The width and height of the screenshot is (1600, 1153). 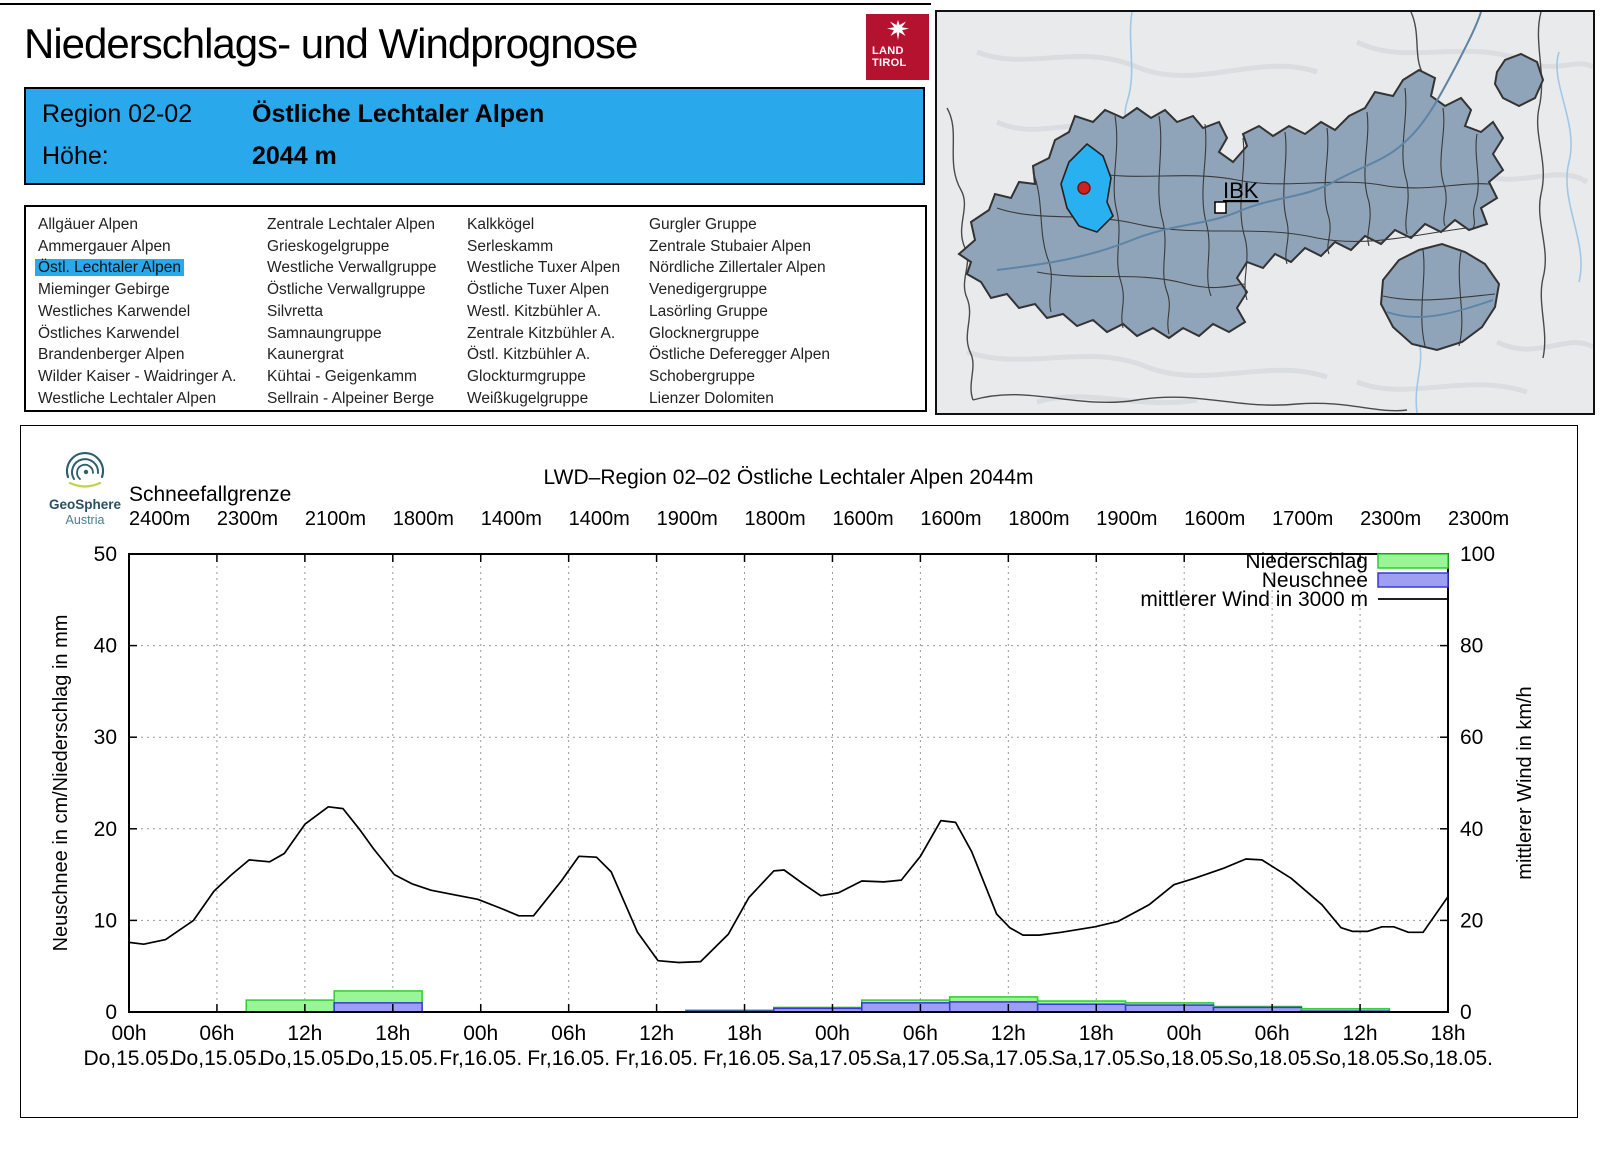 What do you see at coordinates (105, 920) in the screenshot?
I see `svg-text: 10` at bounding box center [105, 920].